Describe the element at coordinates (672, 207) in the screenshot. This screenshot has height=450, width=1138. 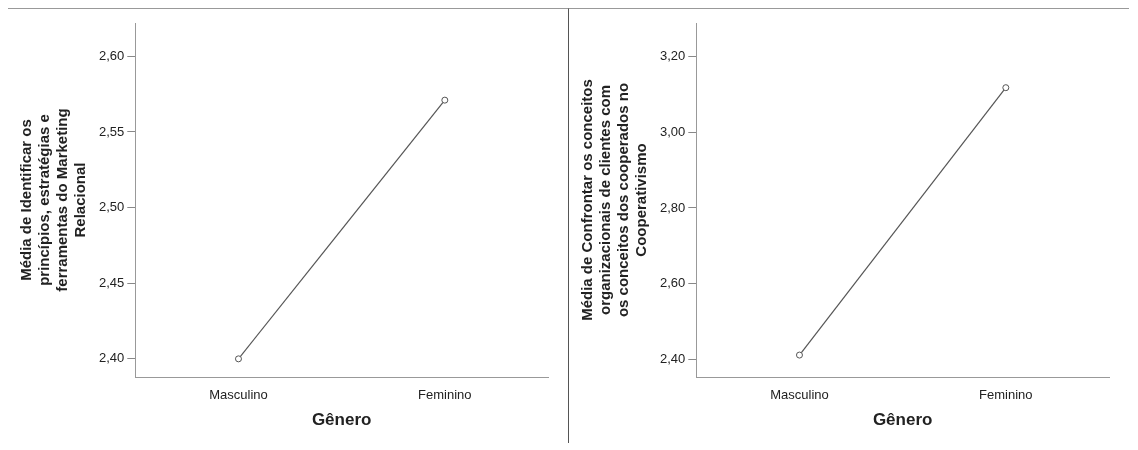
I see `y-tick-label: 2,80` at that location.